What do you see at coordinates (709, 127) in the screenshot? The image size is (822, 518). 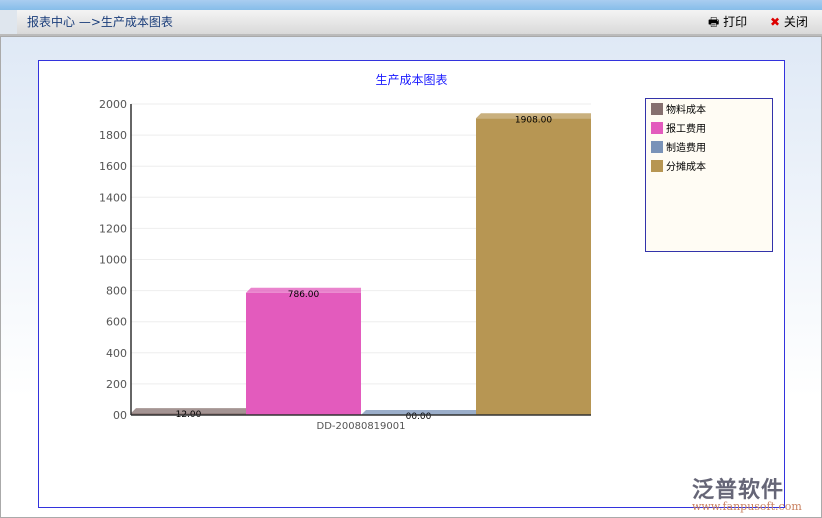 I see `legend-item: 报工费用` at bounding box center [709, 127].